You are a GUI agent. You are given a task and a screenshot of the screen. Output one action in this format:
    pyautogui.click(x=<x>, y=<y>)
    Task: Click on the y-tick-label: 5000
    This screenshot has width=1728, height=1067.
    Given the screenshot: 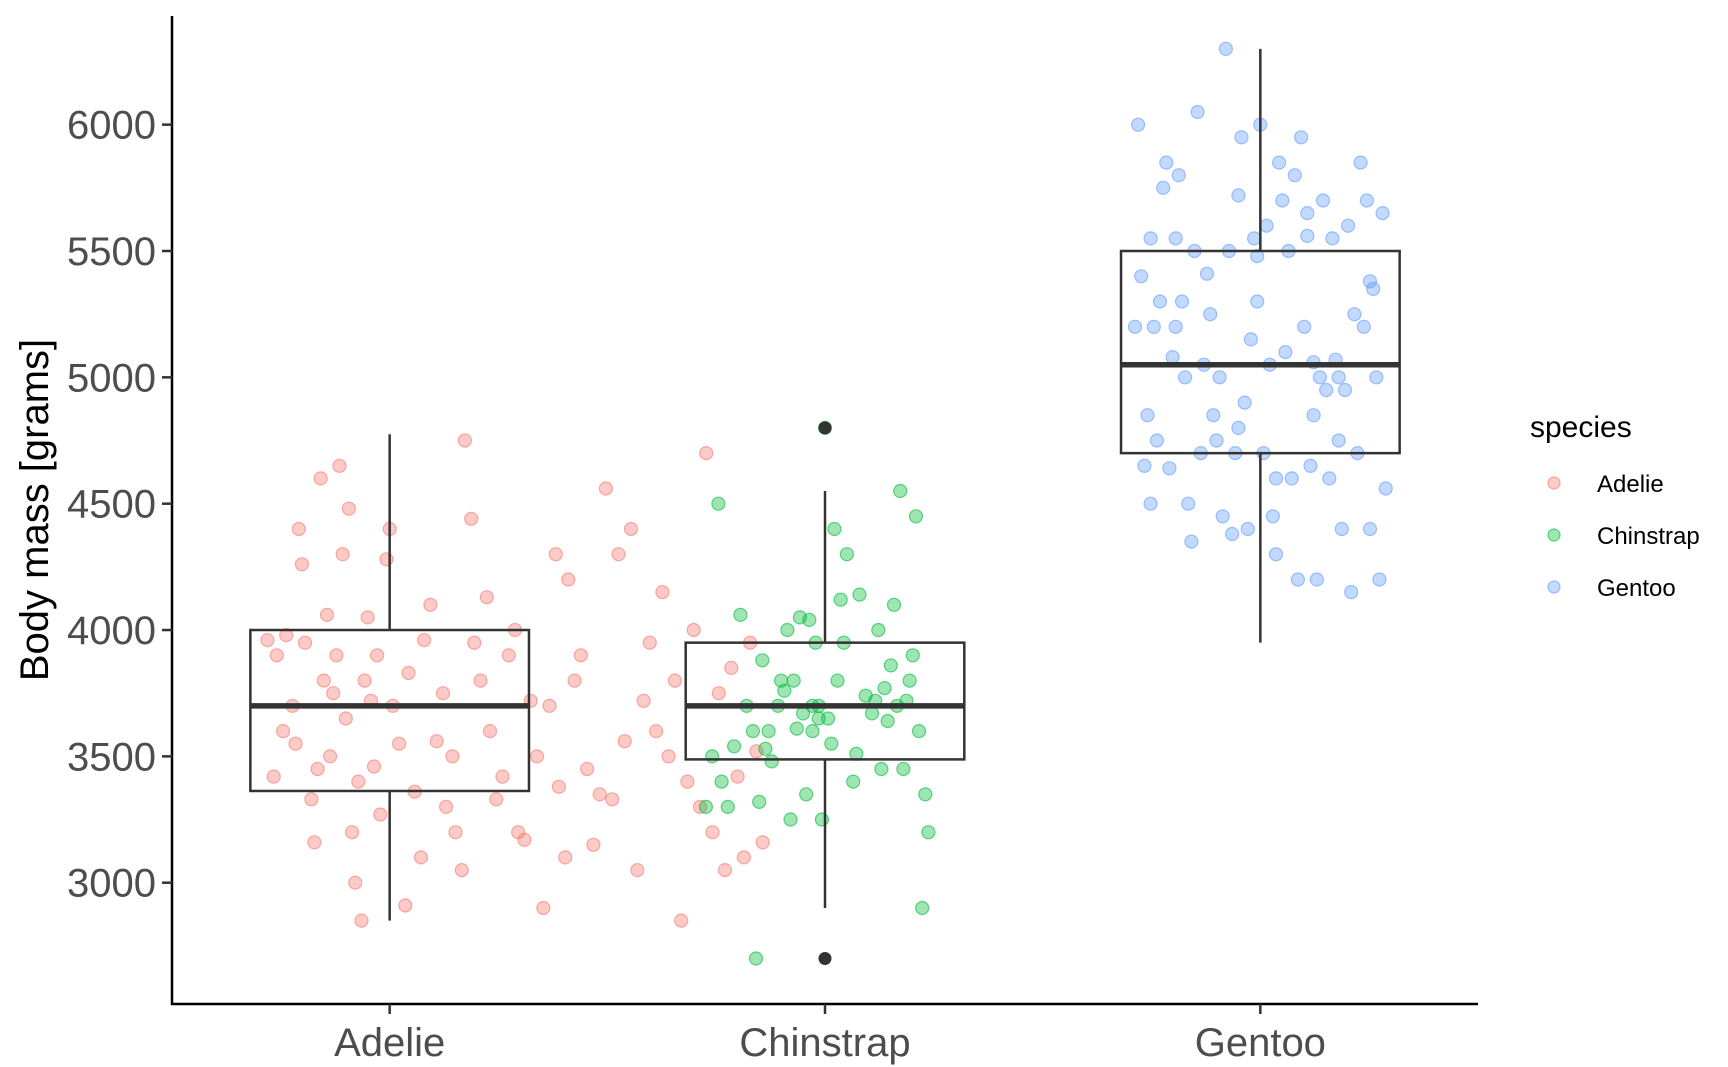 What is the action you would take?
    pyautogui.click(x=111, y=378)
    